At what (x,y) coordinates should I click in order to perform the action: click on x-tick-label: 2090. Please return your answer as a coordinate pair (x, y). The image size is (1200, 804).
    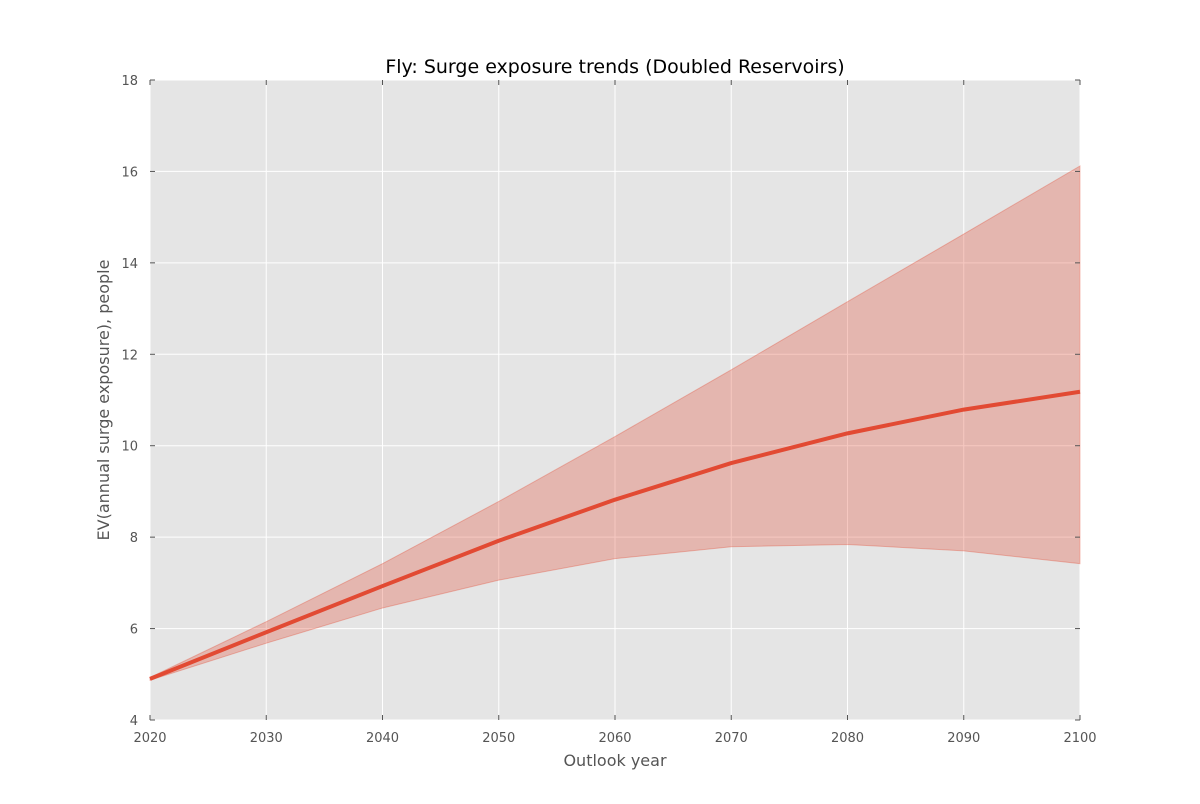
    Looking at the image, I should click on (963, 738).